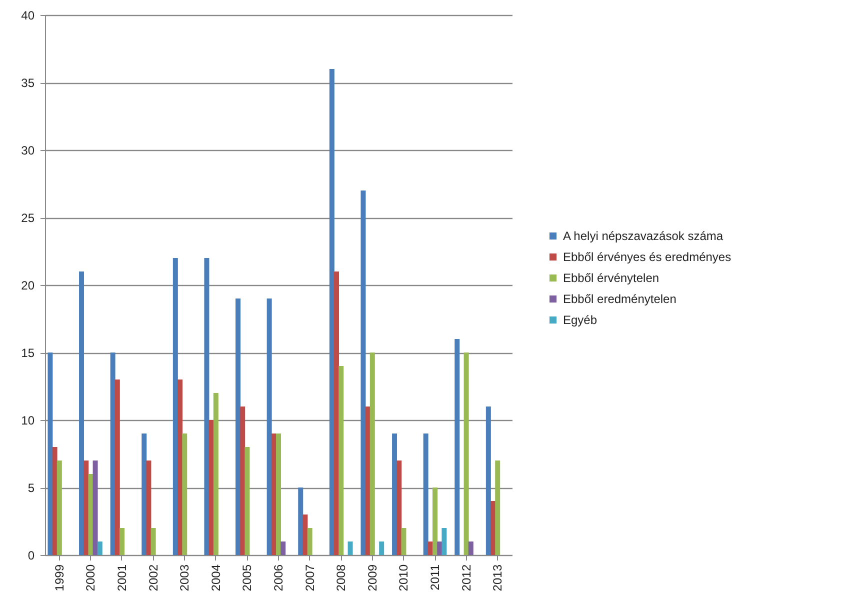 The height and width of the screenshot is (611, 842). Describe the element at coordinates (31, 488) in the screenshot. I see `y-tick-label: 5` at that location.